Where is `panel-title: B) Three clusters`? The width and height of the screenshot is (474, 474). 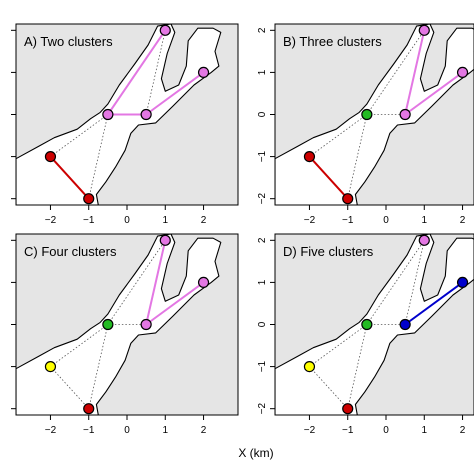 panel-title: B) Three clusters is located at coordinates (332, 41).